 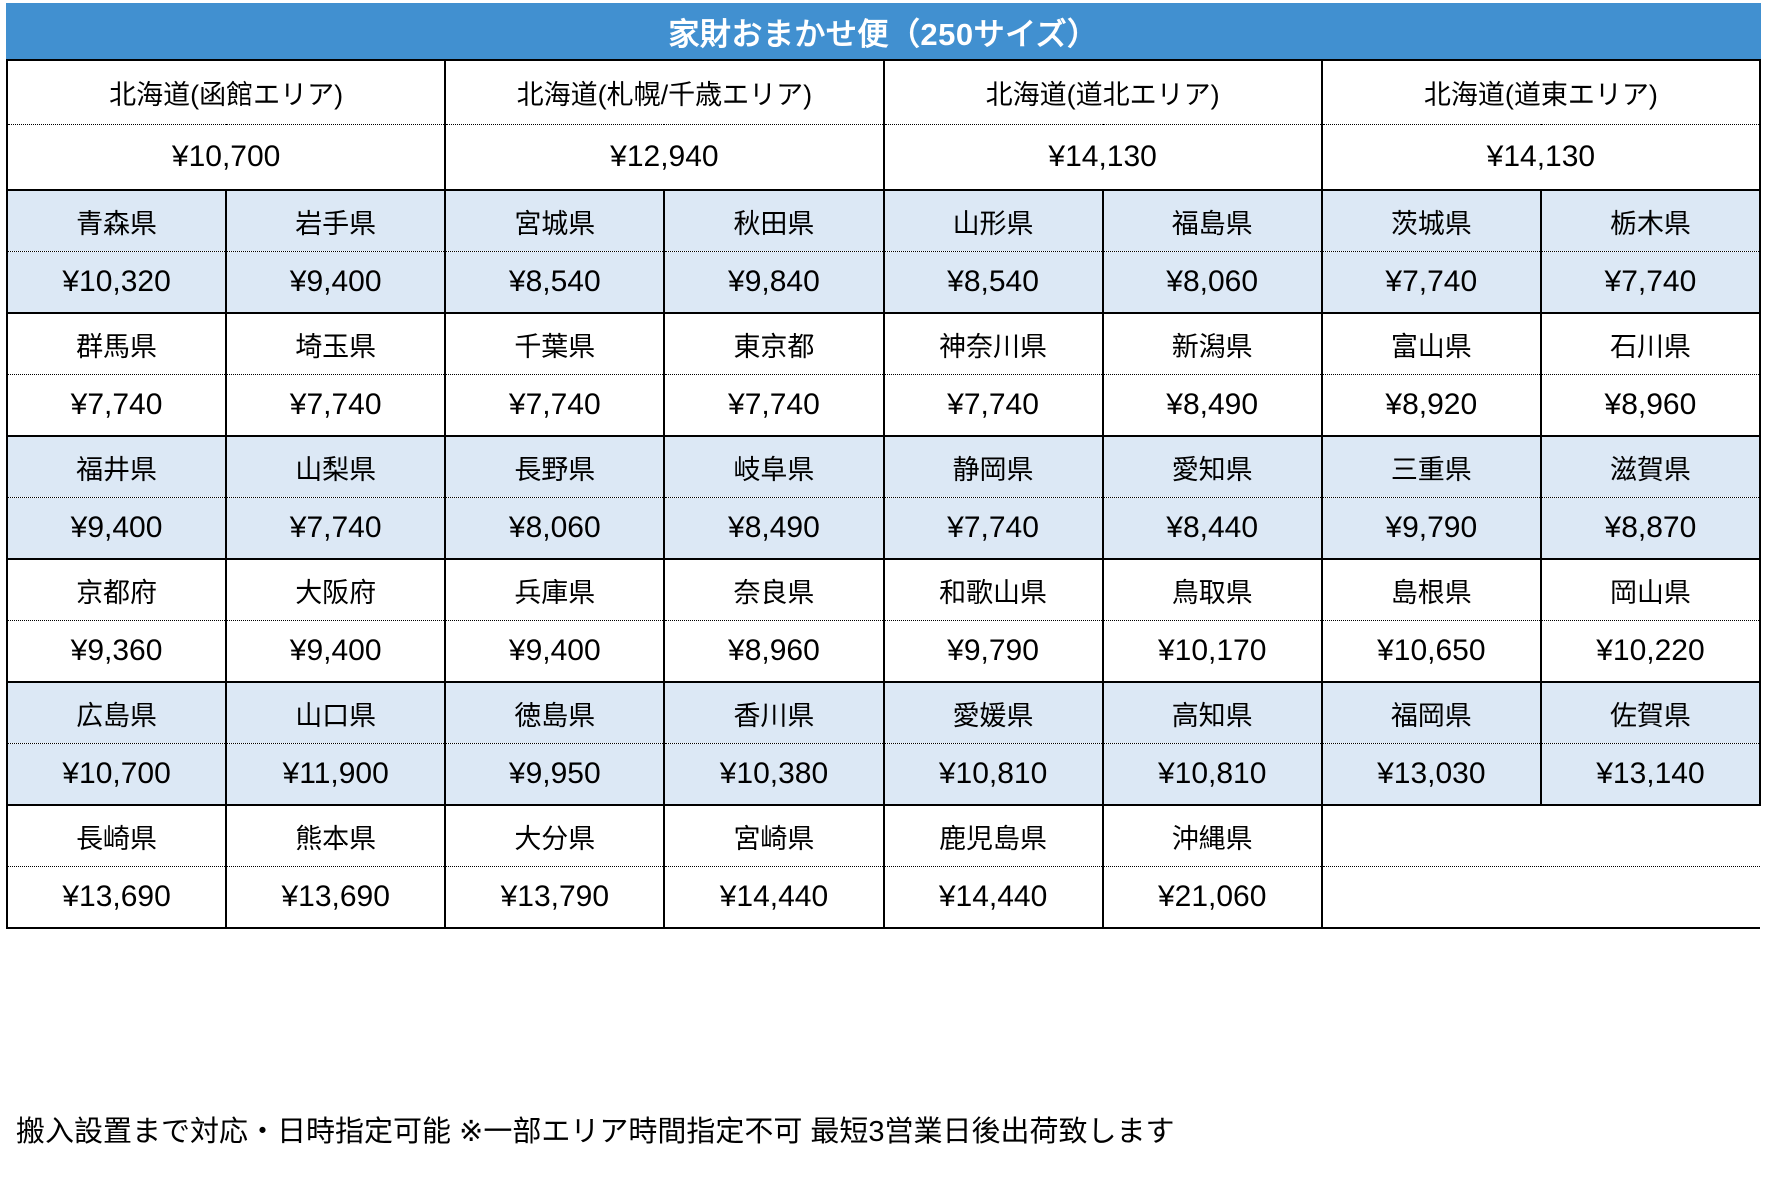 I want to click on prefecture-price-cell: ¥10,320, so click(x=116, y=282).